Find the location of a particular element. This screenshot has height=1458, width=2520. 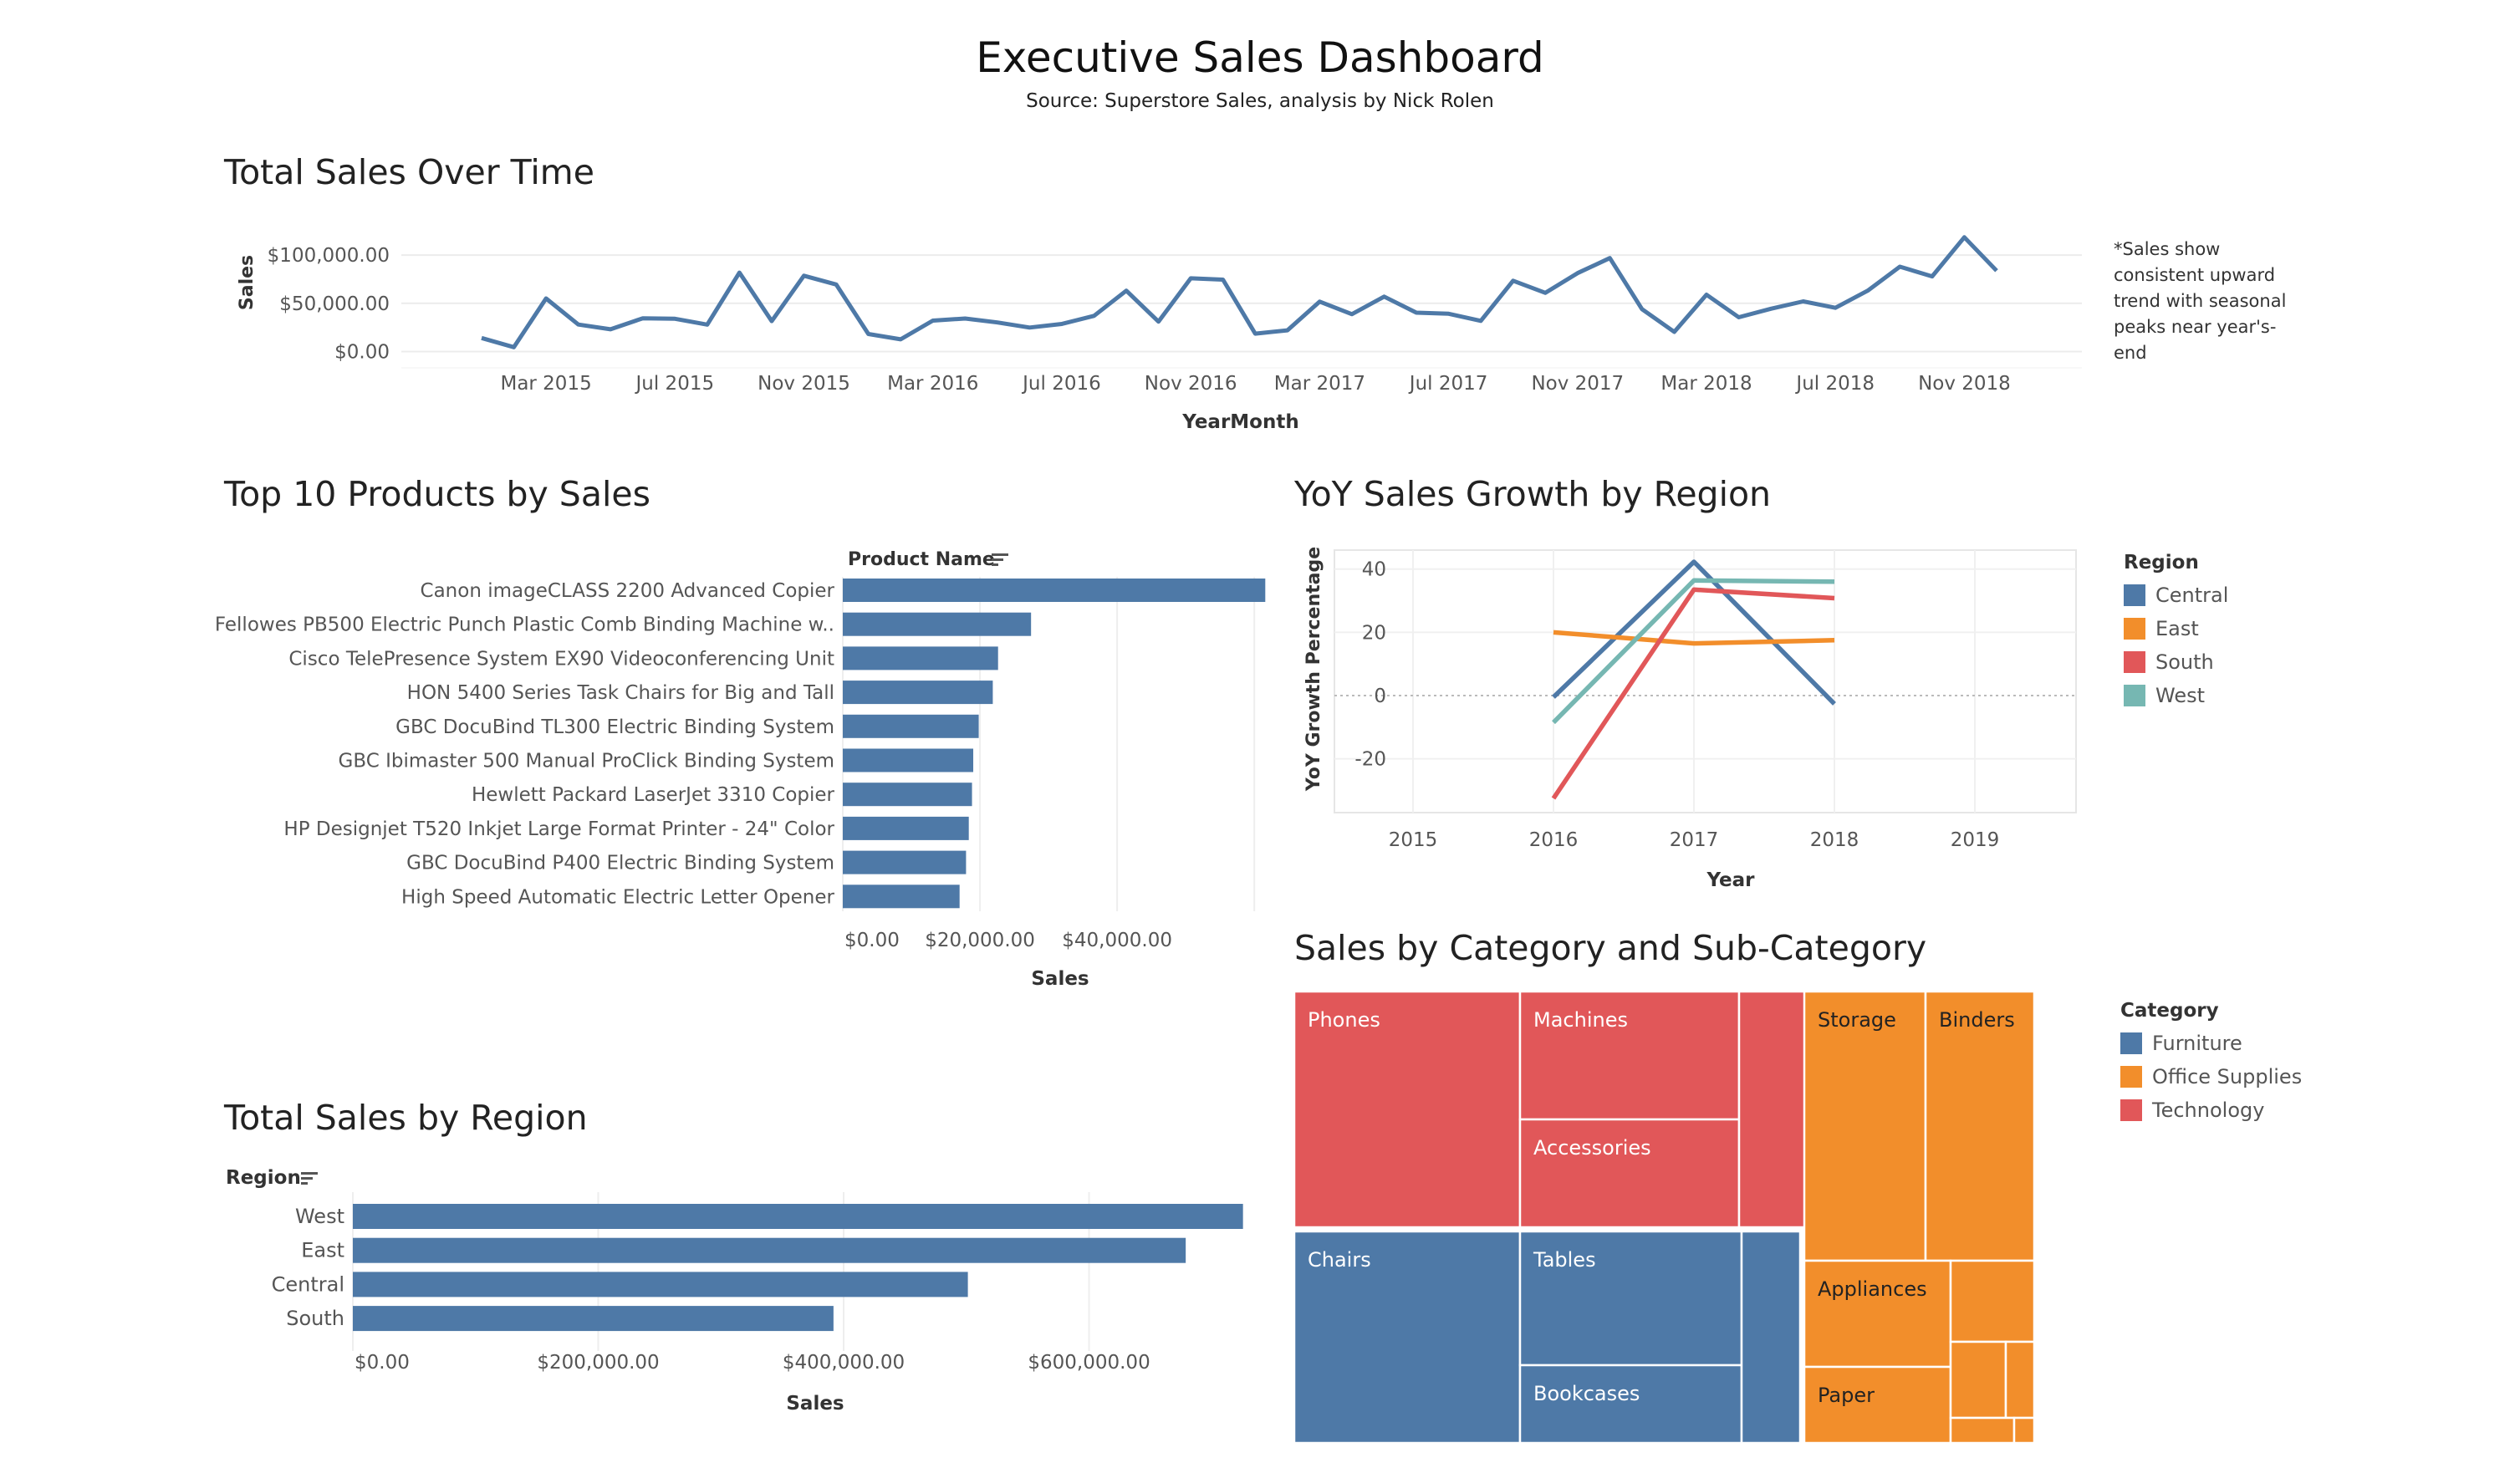

legend-item-east: East is located at coordinates (2176, 628).